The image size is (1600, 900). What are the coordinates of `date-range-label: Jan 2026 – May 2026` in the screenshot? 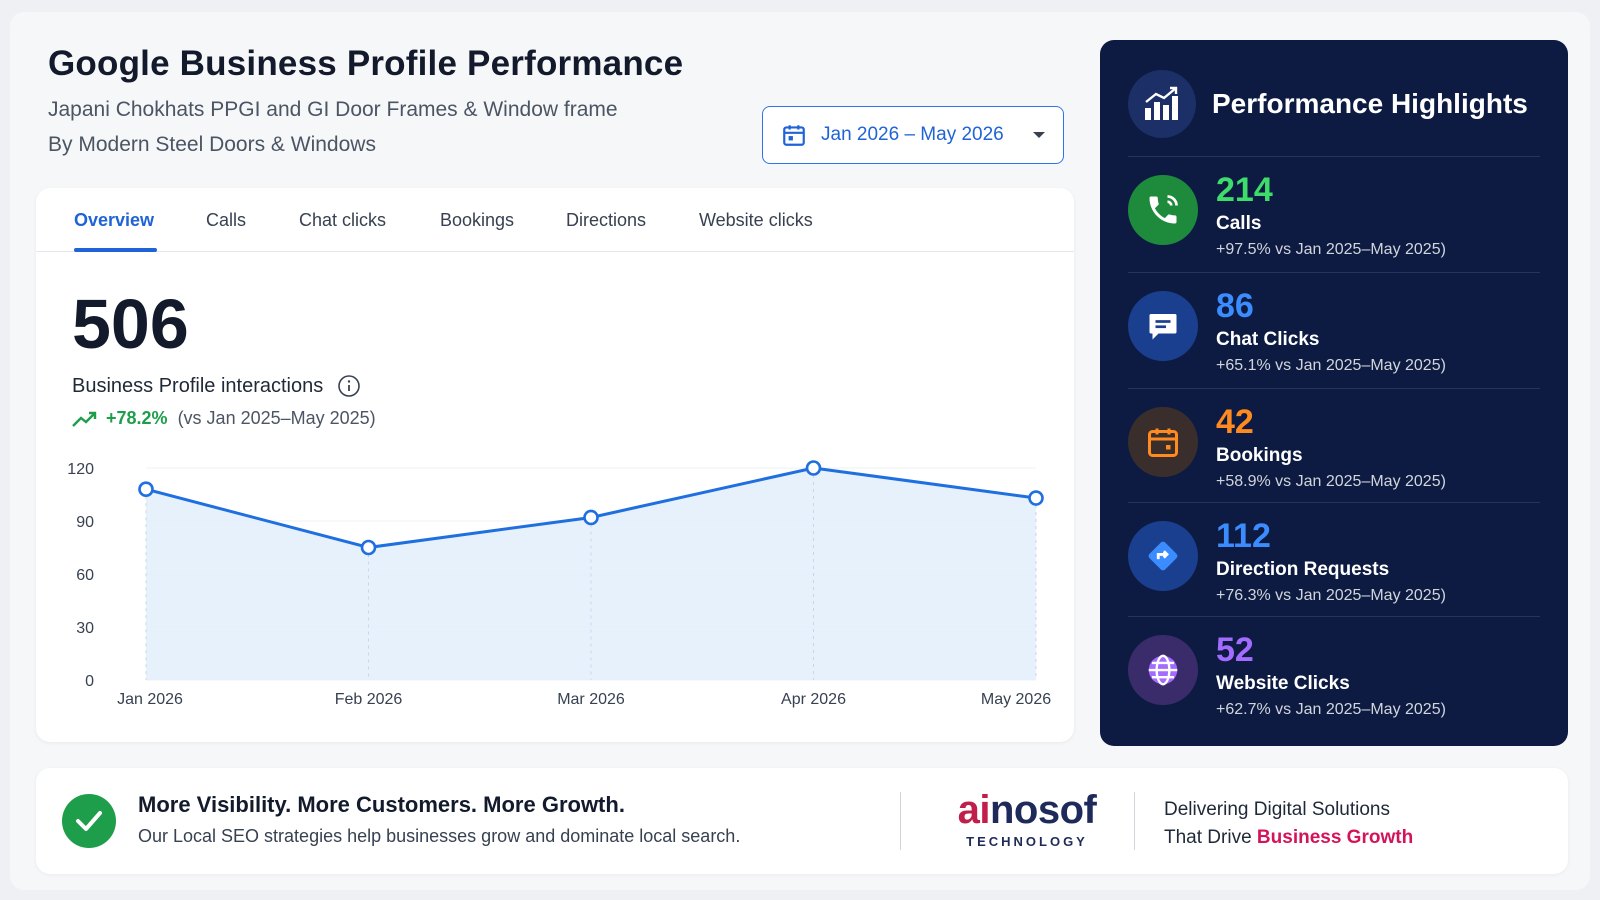 It's located at (912, 134).